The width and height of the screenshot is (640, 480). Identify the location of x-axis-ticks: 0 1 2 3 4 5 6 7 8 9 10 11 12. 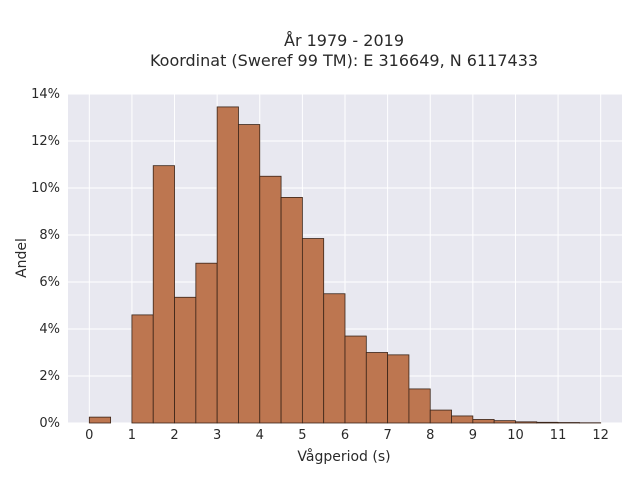
(347, 435).